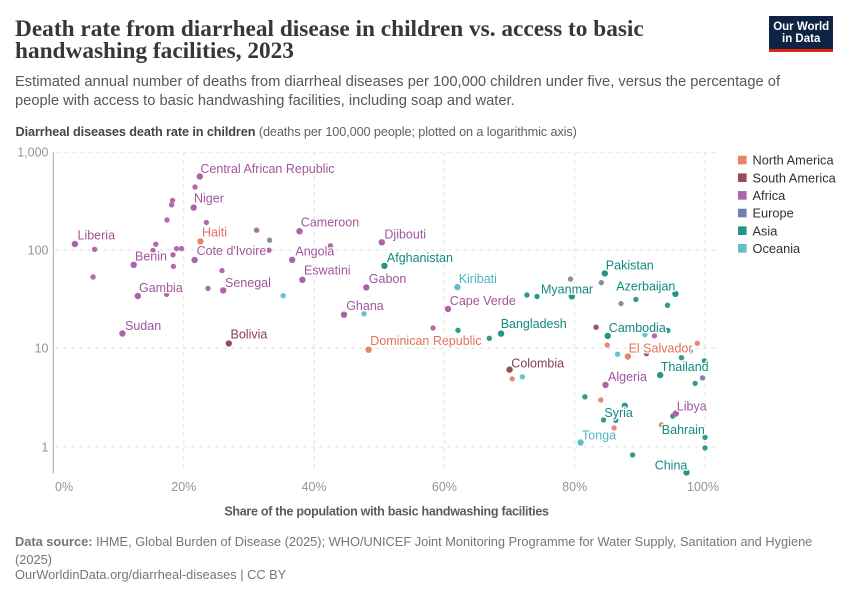  What do you see at coordinates (483, 301) in the screenshot?
I see `svg-text: Cape Verde` at bounding box center [483, 301].